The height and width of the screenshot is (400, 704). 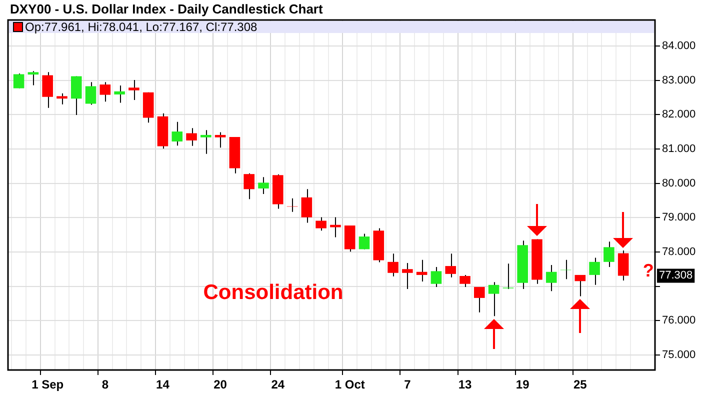 What do you see at coordinates (465, 385) in the screenshot?
I see `x-tick-label: 13` at bounding box center [465, 385].